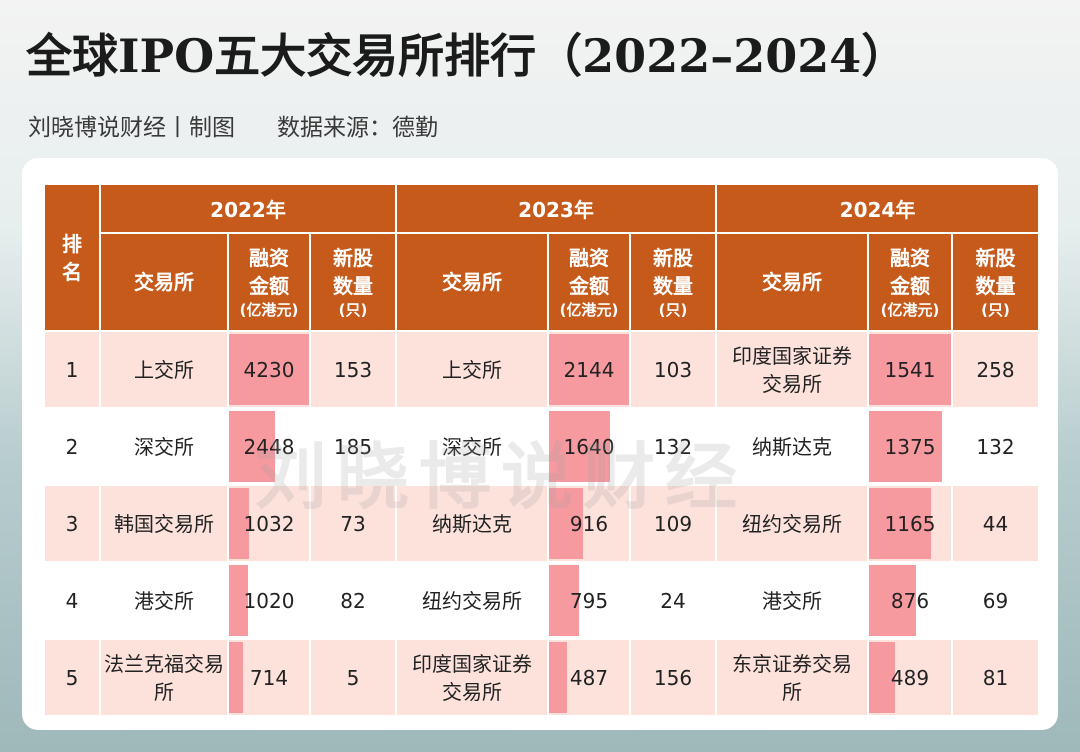  Describe the element at coordinates (353, 677) in the screenshot. I see `count-cell: 5` at that location.